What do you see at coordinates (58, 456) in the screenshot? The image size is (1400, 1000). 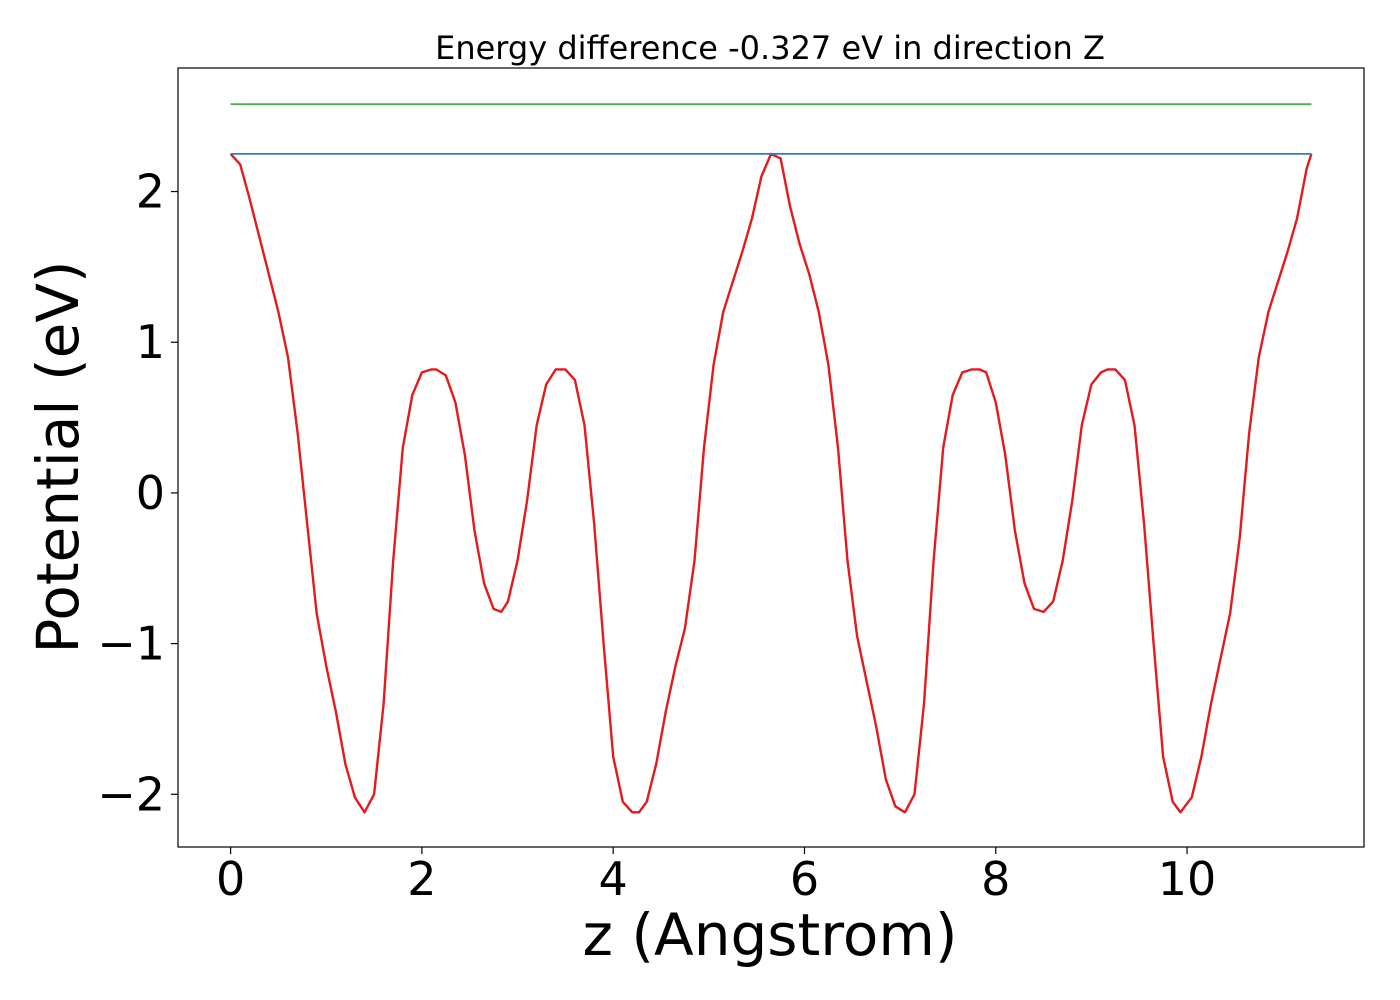 I see `y-axis-label: Potential (eV)` at bounding box center [58, 456].